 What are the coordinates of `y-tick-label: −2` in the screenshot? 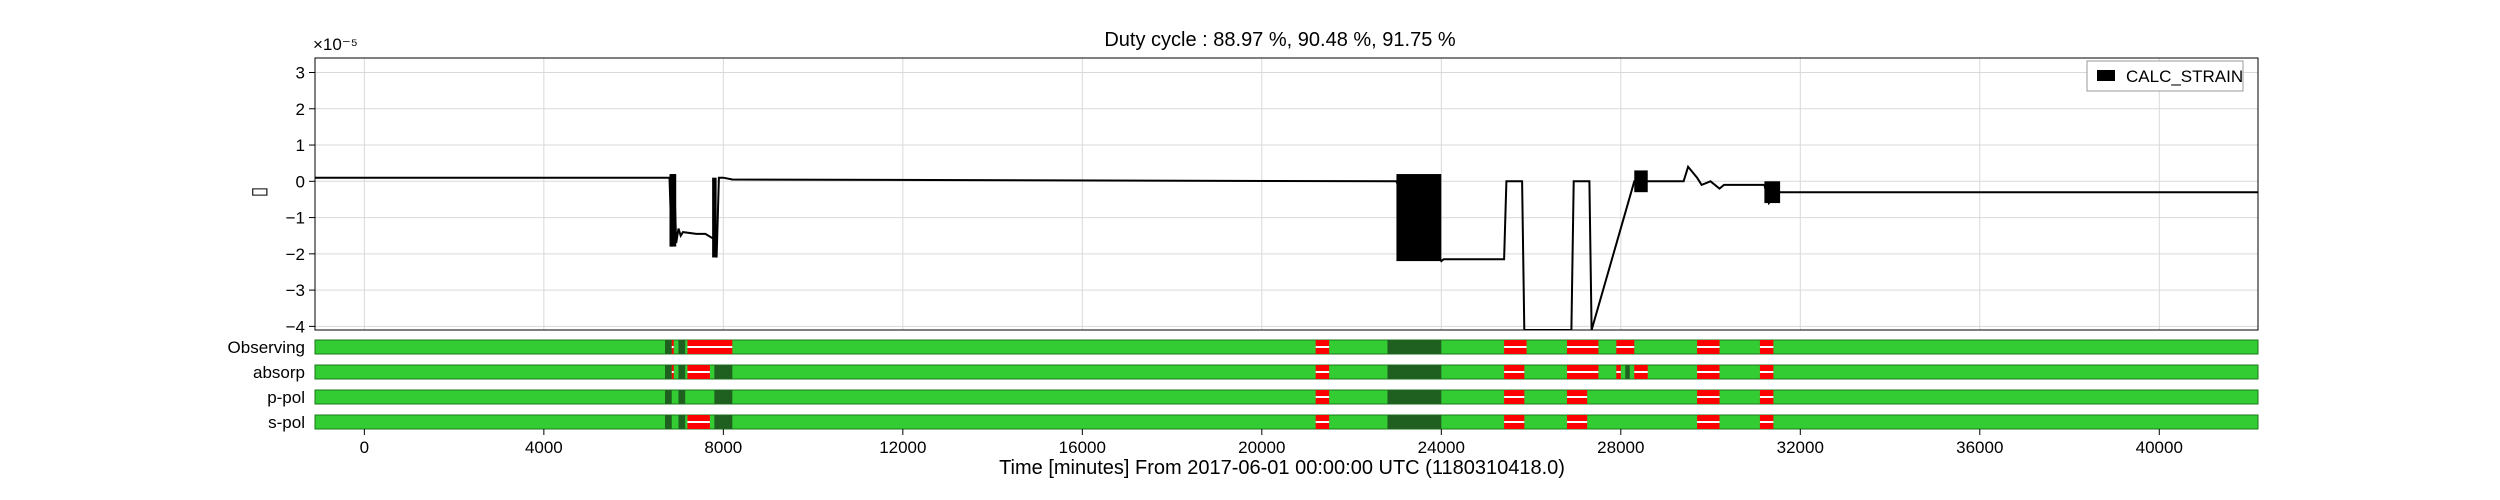 It's located at (295, 254).